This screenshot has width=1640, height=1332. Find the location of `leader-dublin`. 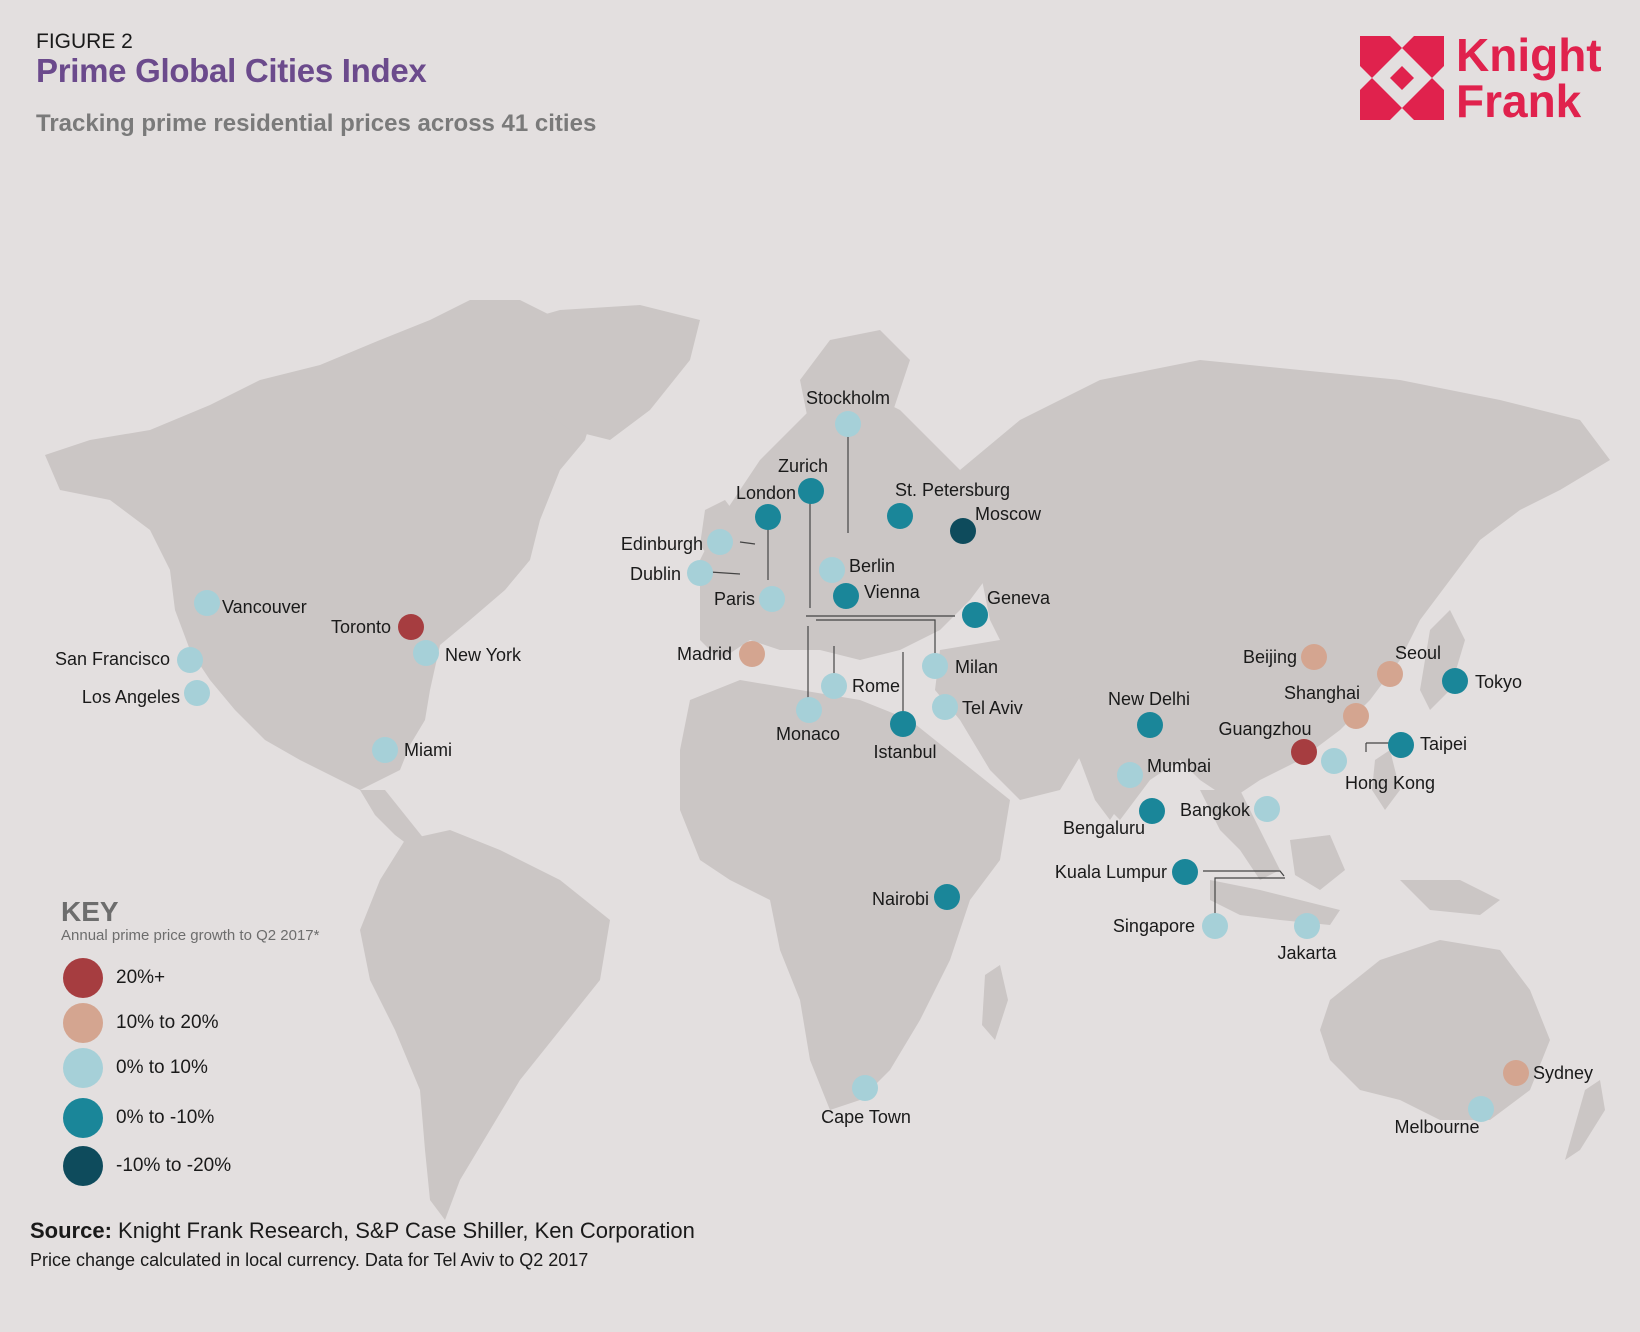

leader-dublin is located at coordinates (725, 573).